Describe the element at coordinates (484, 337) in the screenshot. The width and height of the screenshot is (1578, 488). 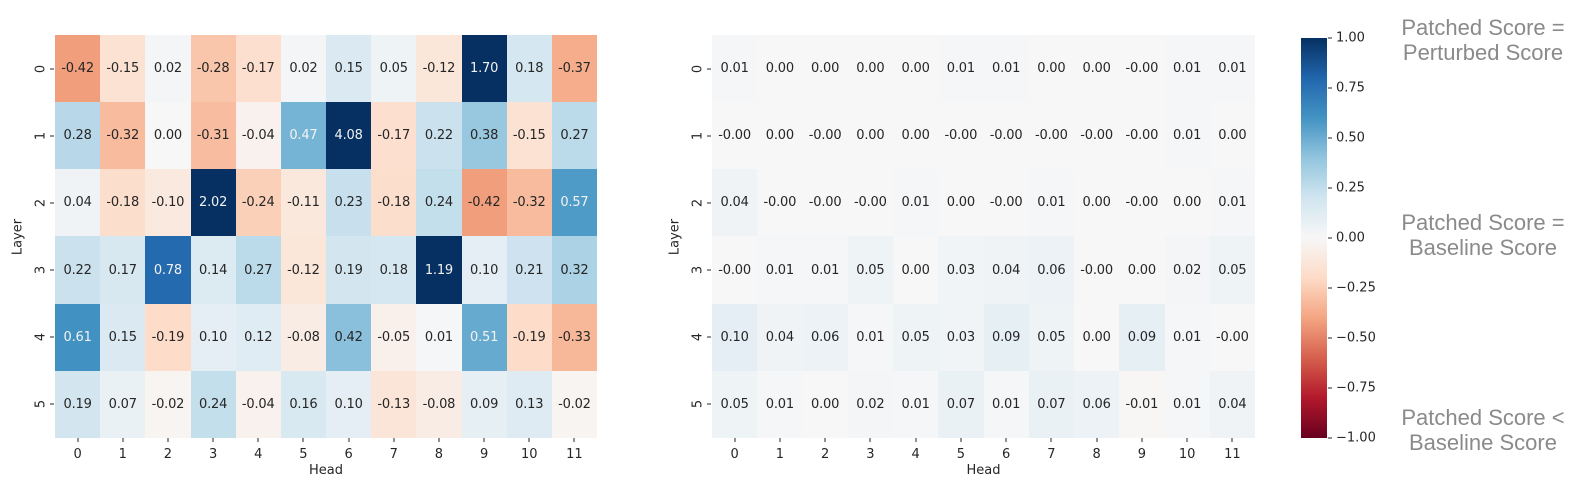
I see `heatmap-cell: 0.51` at that location.